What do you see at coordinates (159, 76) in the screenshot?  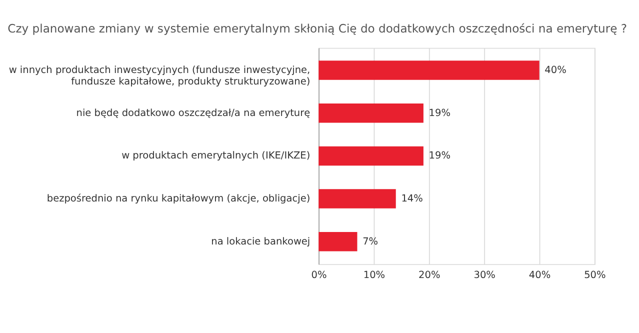 I see `y-tick-label: w innych produktach inwestycyjnych (fundusze inwestycyjne, fundusze kapitałowe, produkty strukturyzowane)` at bounding box center [159, 76].